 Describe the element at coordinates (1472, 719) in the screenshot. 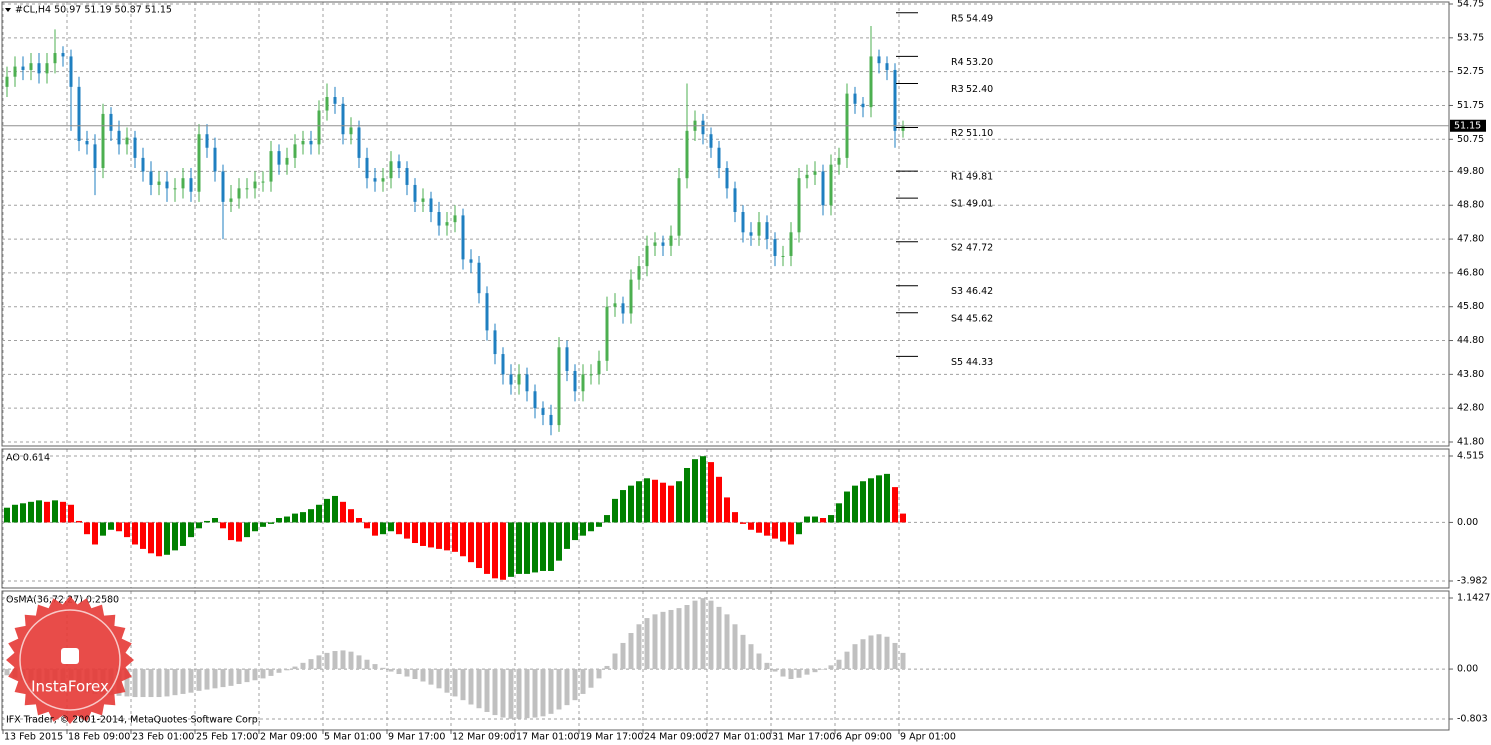

I see `y-tick-label: -0.803` at that location.